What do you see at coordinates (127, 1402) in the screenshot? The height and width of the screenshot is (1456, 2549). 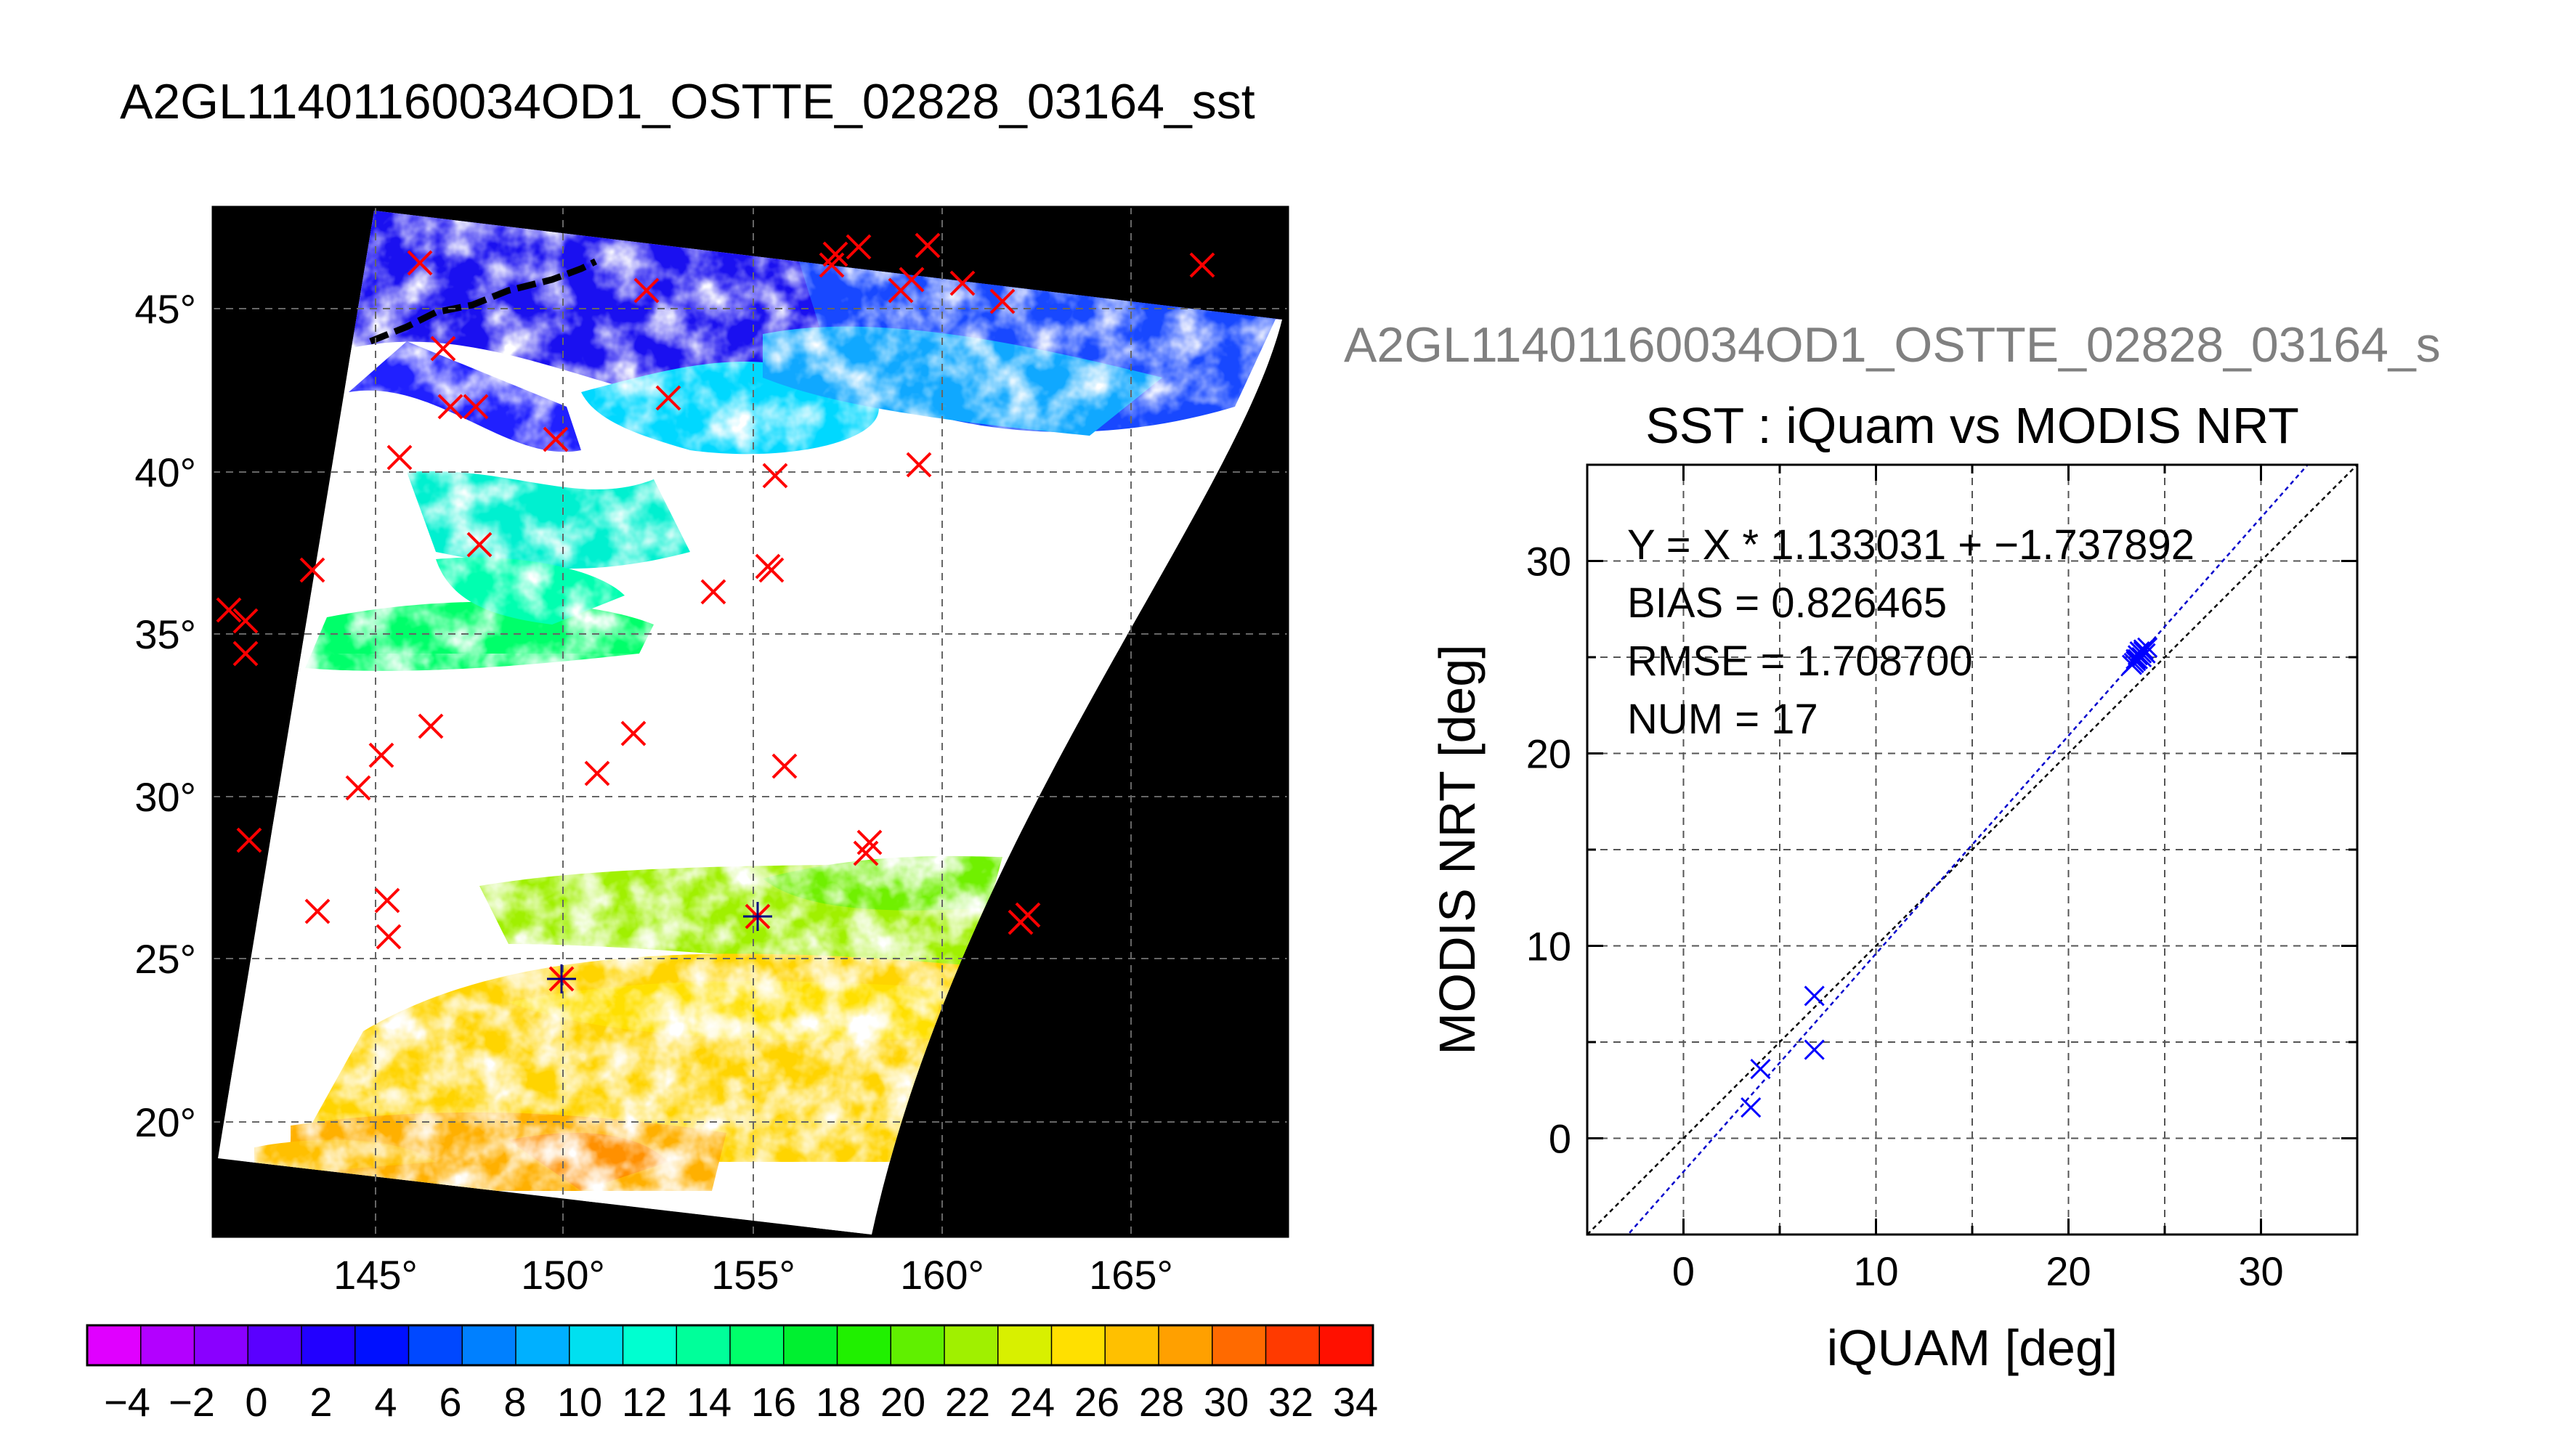 I see `colorbar-tick-label: −4` at bounding box center [127, 1402].